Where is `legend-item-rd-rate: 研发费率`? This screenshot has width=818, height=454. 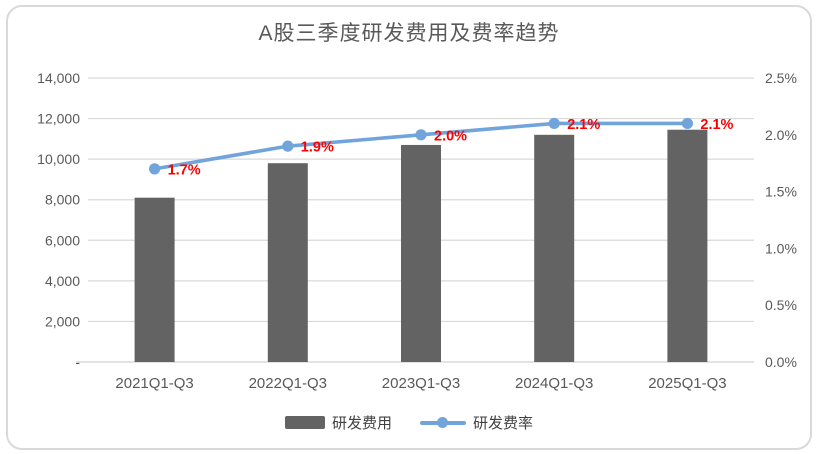 legend-item-rd-rate: 研发费率 is located at coordinates (476, 422).